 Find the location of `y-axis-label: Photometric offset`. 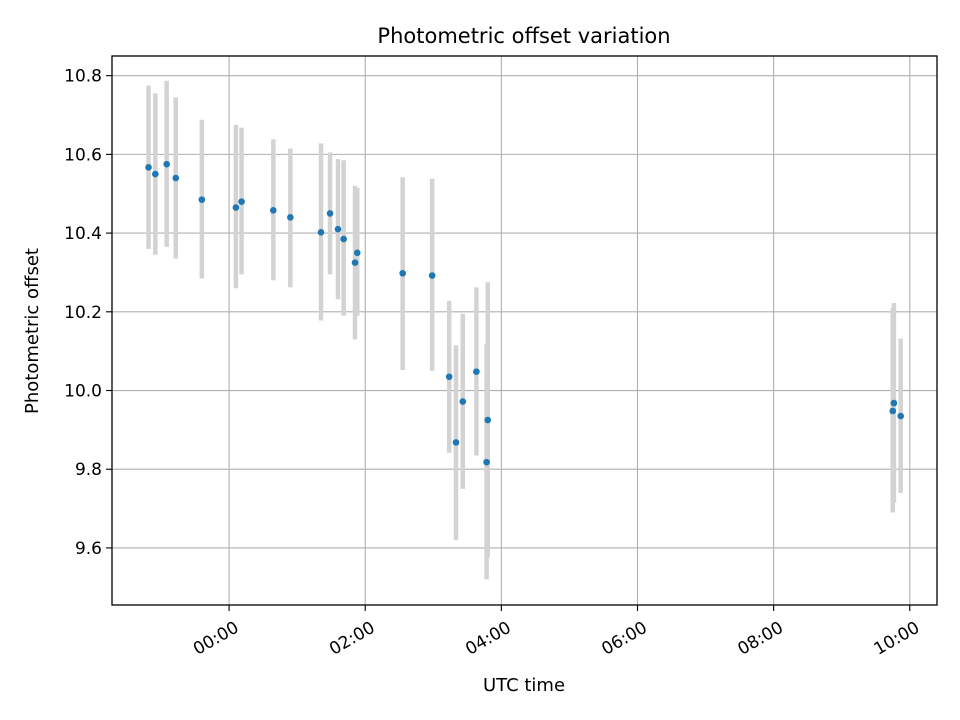

y-axis-label: Photometric offset is located at coordinates (32, 331).